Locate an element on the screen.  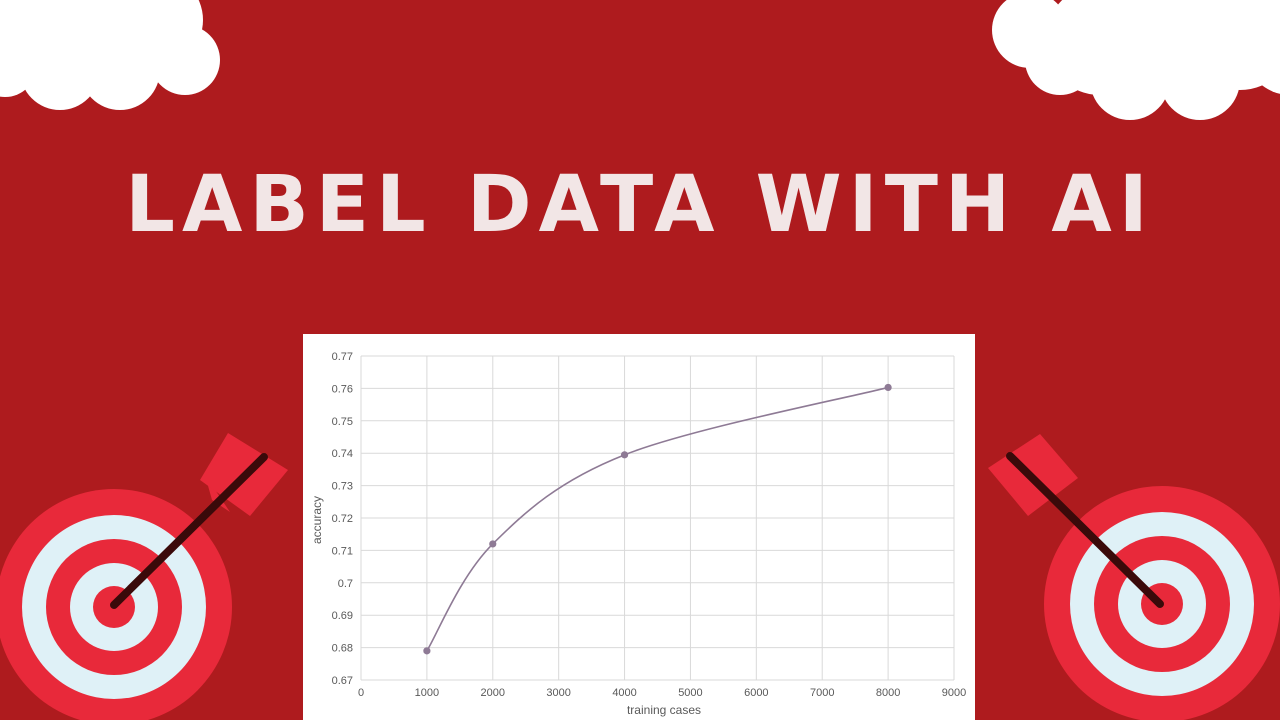
series-line is located at coordinates (657, 519).